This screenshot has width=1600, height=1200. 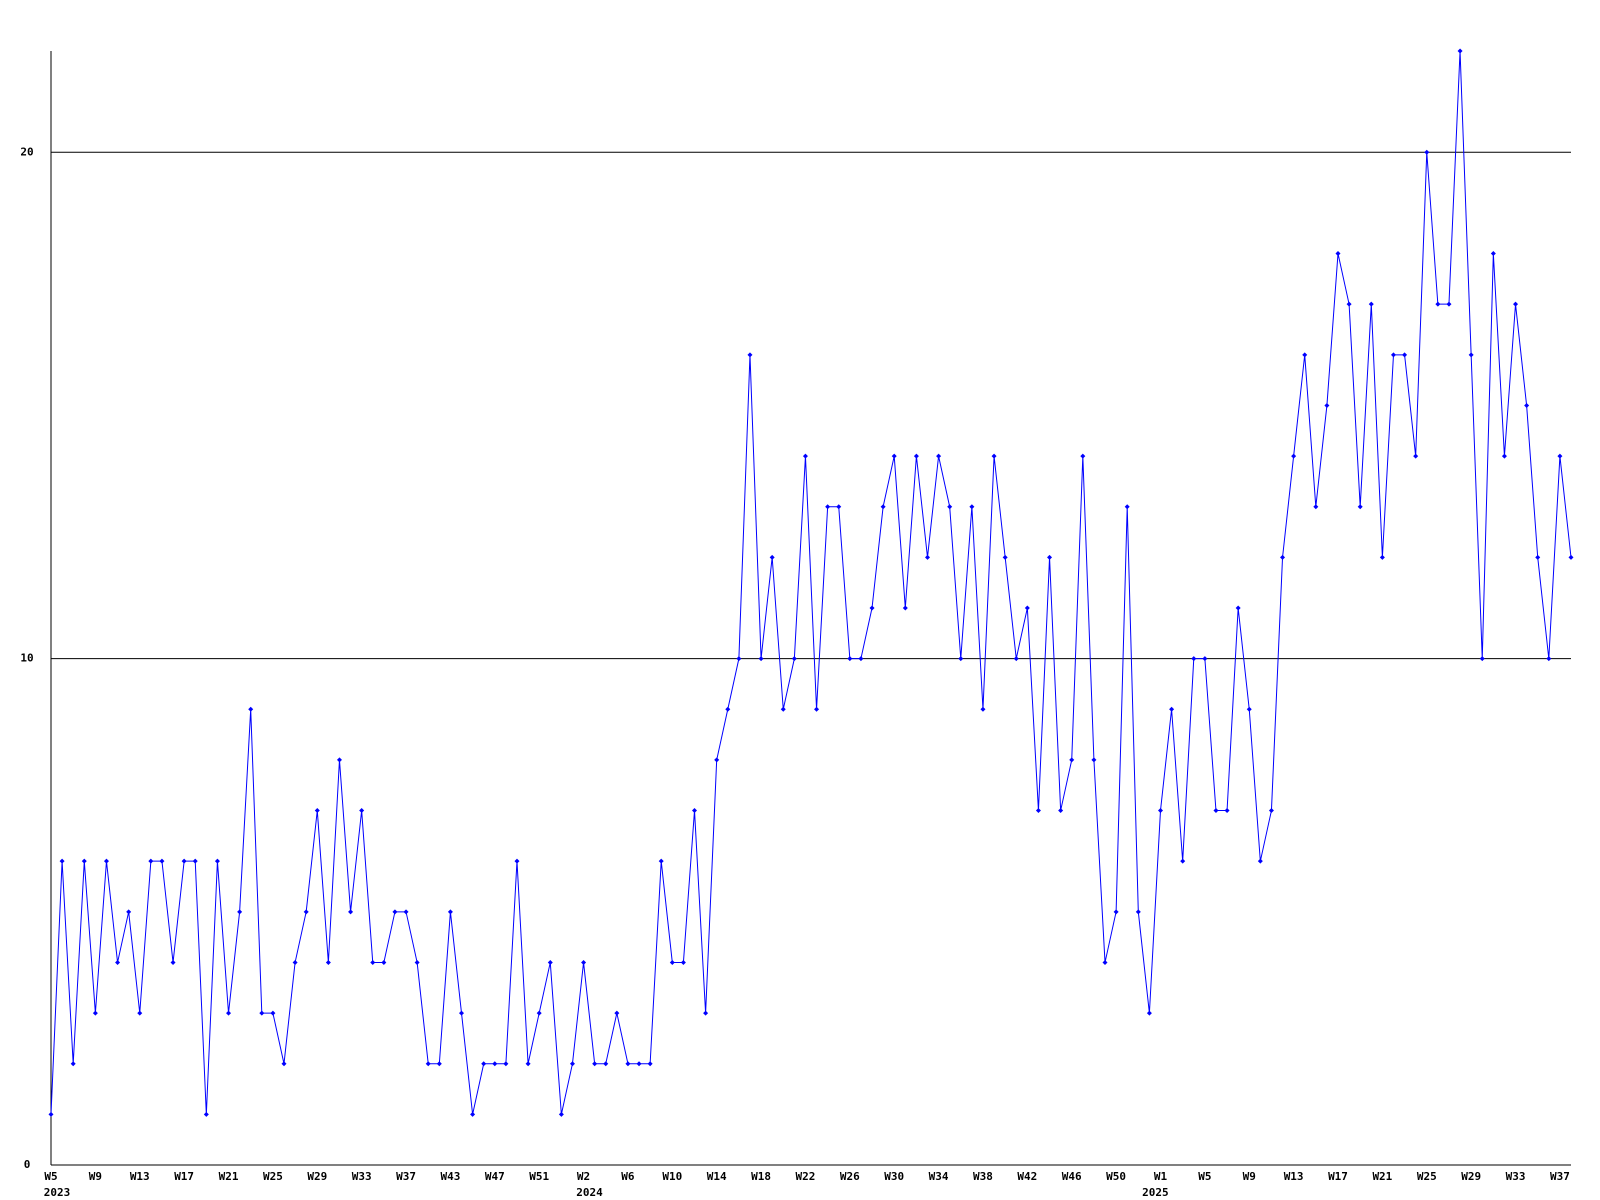 I want to click on x-tick-label: W22, so click(x=806, y=1176).